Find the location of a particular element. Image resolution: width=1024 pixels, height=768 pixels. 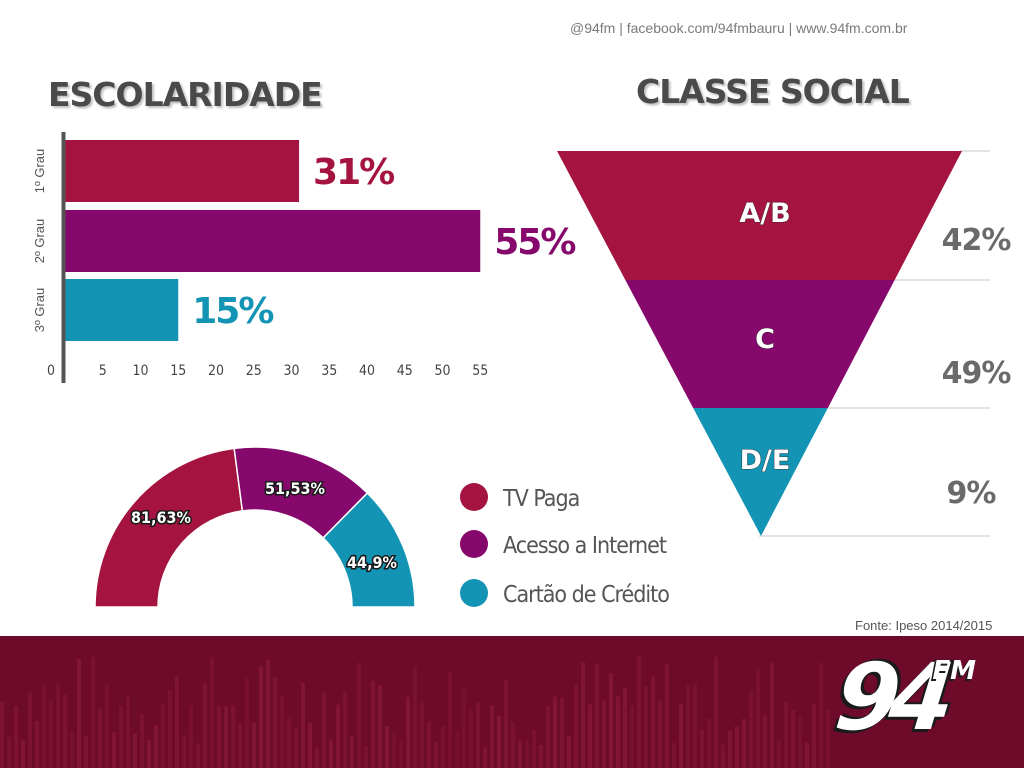

x-tick-label: 45 is located at coordinates (405, 371).